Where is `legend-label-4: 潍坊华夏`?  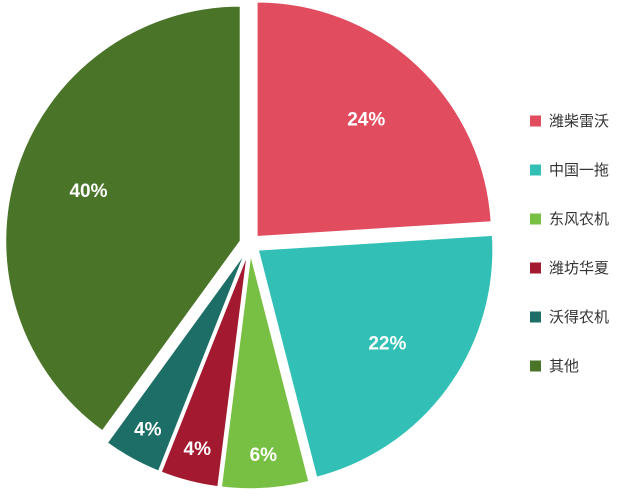
legend-label-4: 潍坊华夏 is located at coordinates (579, 268).